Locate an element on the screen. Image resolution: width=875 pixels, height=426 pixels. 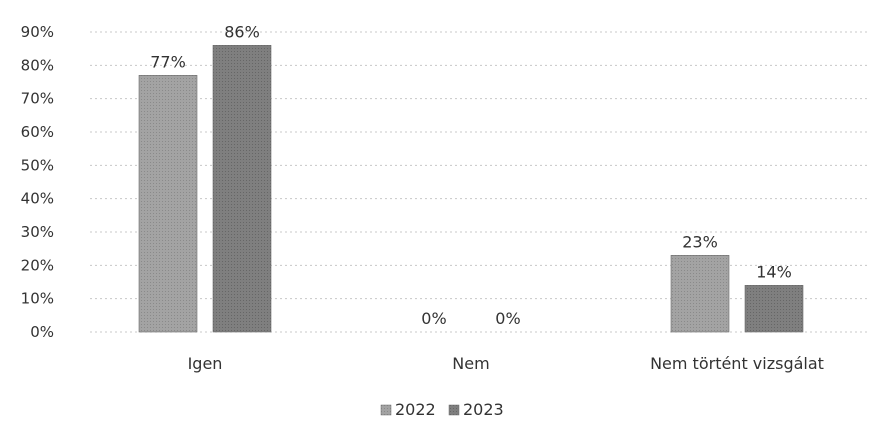
data-label-2023-0: 86% is located at coordinates (242, 31).